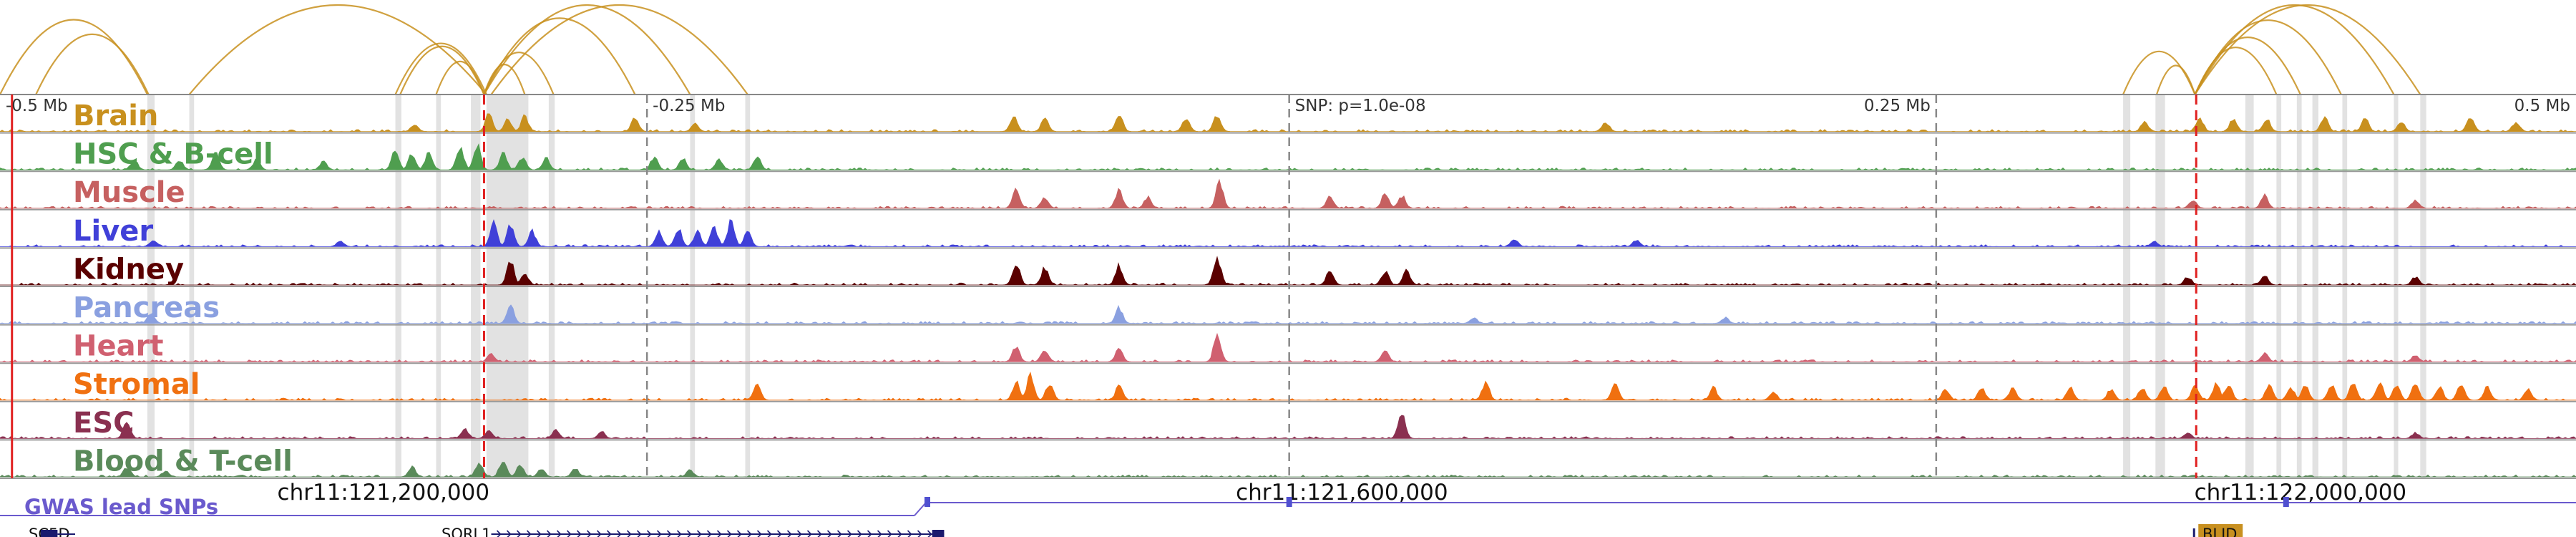 The image size is (2576, 537). Describe the element at coordinates (113, 231) in the screenshot. I see `track-label-3: Liver` at that location.